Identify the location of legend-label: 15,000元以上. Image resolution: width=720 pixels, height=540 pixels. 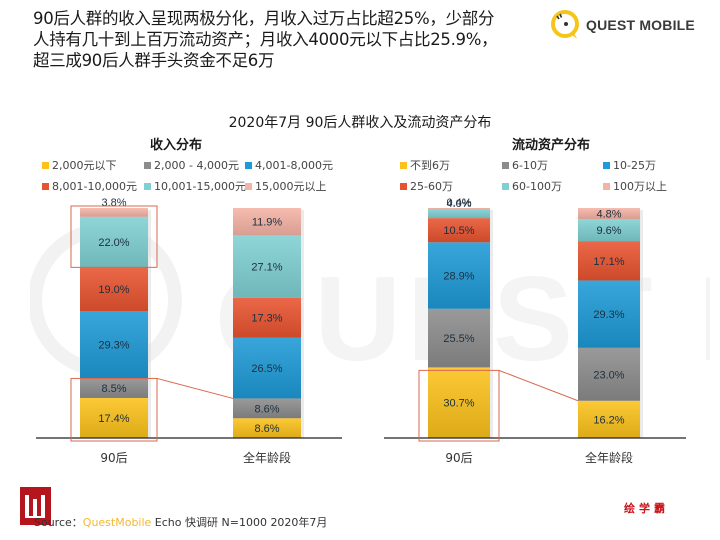
(291, 186).